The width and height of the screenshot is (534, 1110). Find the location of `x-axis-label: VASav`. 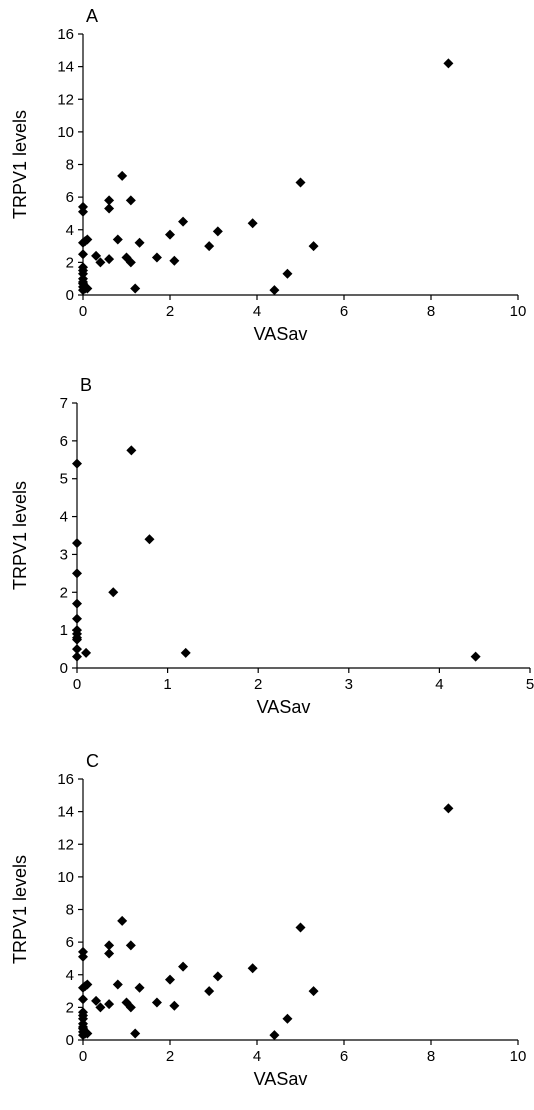

x-axis-label: VASav is located at coordinates (284, 707).